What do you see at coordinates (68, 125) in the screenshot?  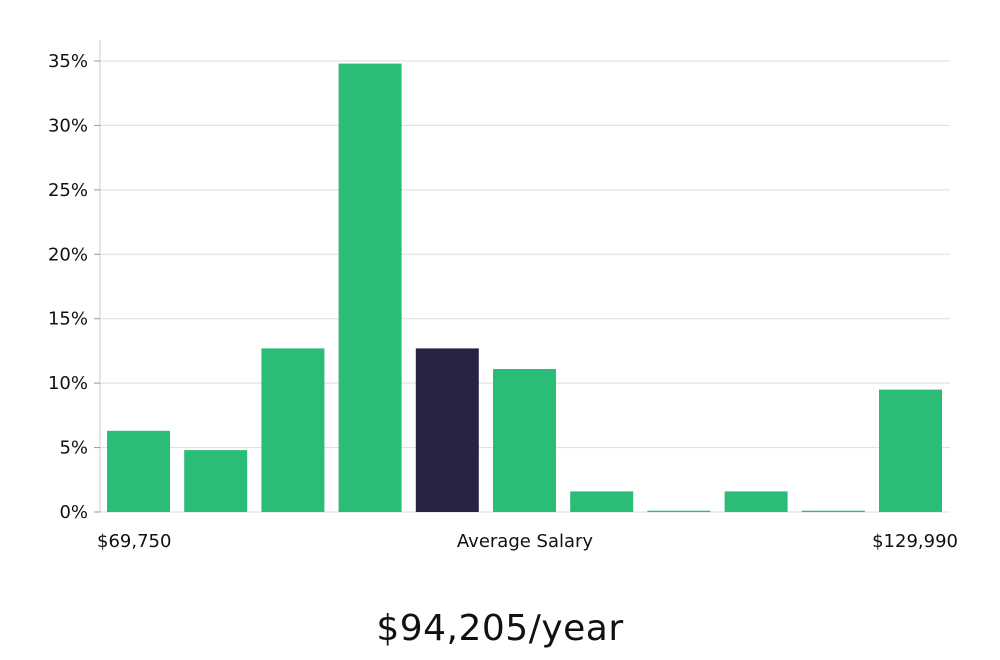 I see `y-tick-label-30: 30%` at bounding box center [68, 125].